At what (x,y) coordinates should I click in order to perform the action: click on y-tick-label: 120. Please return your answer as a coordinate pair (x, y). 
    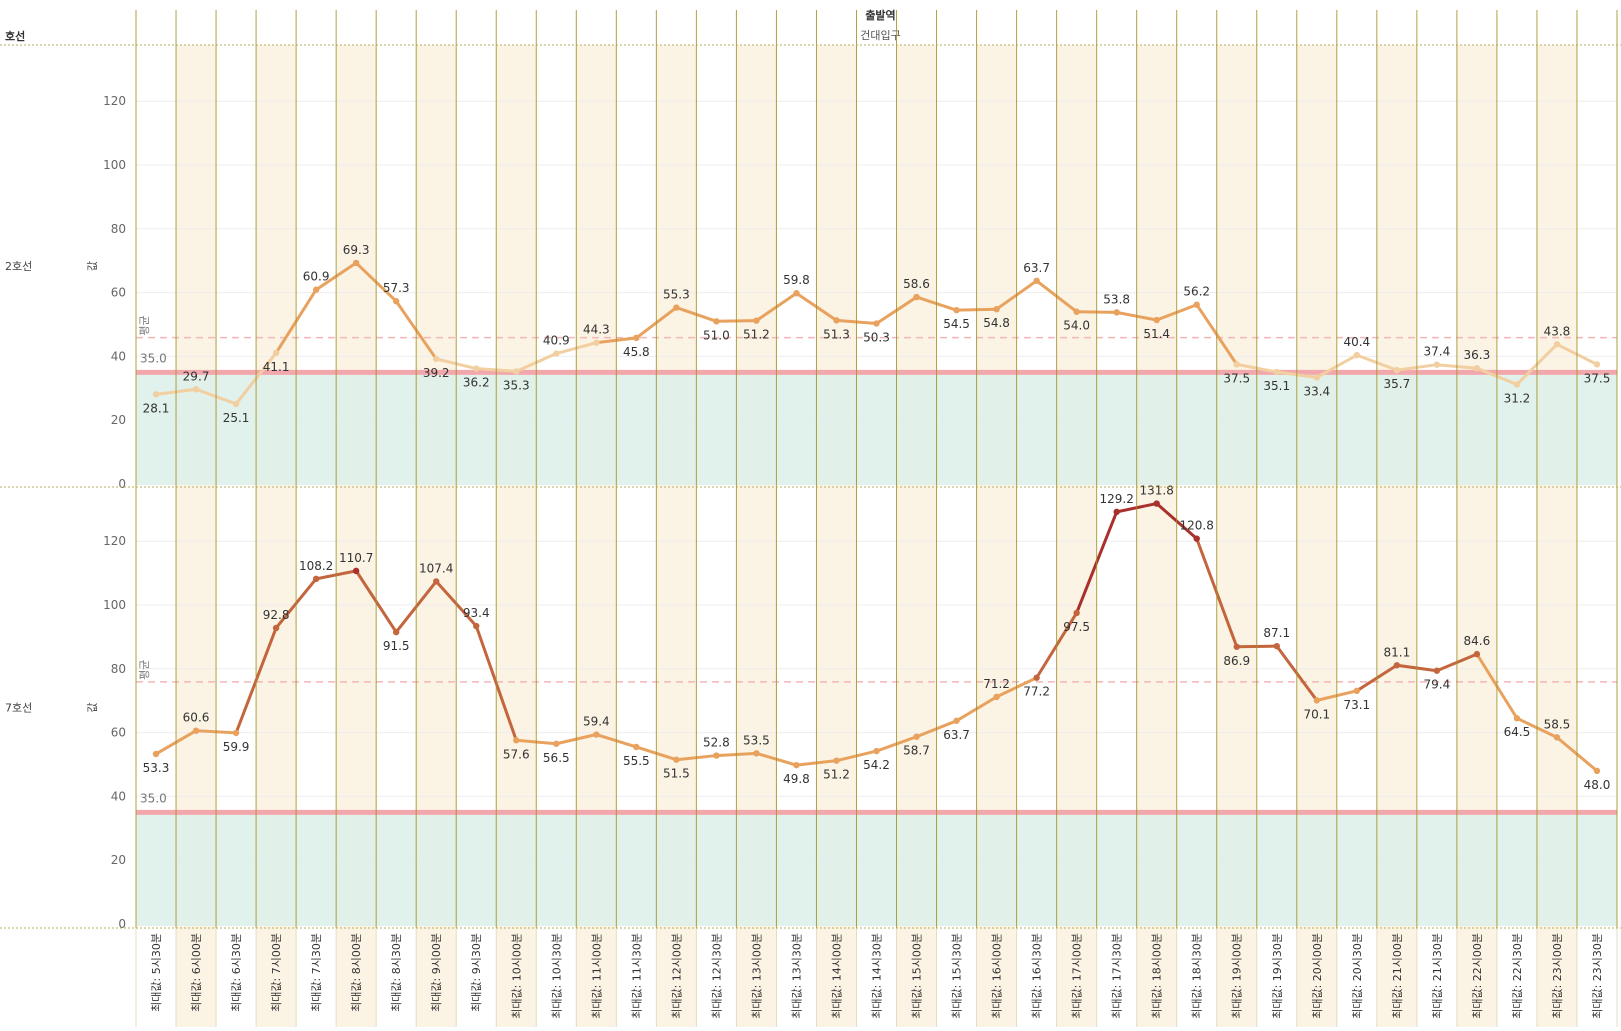
    Looking at the image, I should click on (114, 101).